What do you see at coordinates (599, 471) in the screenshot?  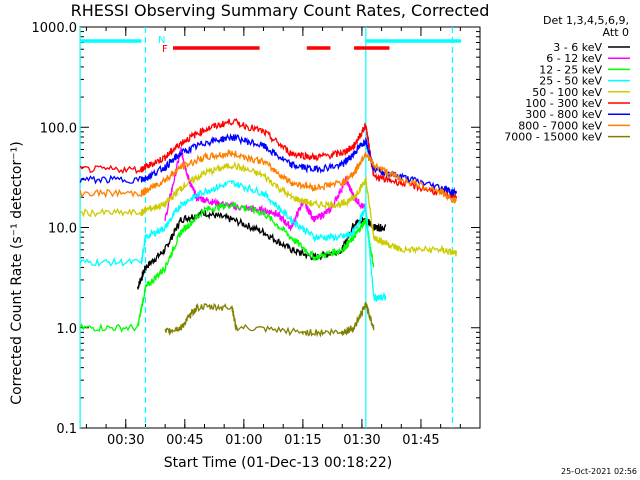 I see `footer-timestamp: 25-Oct-2021 02:56` at bounding box center [599, 471].